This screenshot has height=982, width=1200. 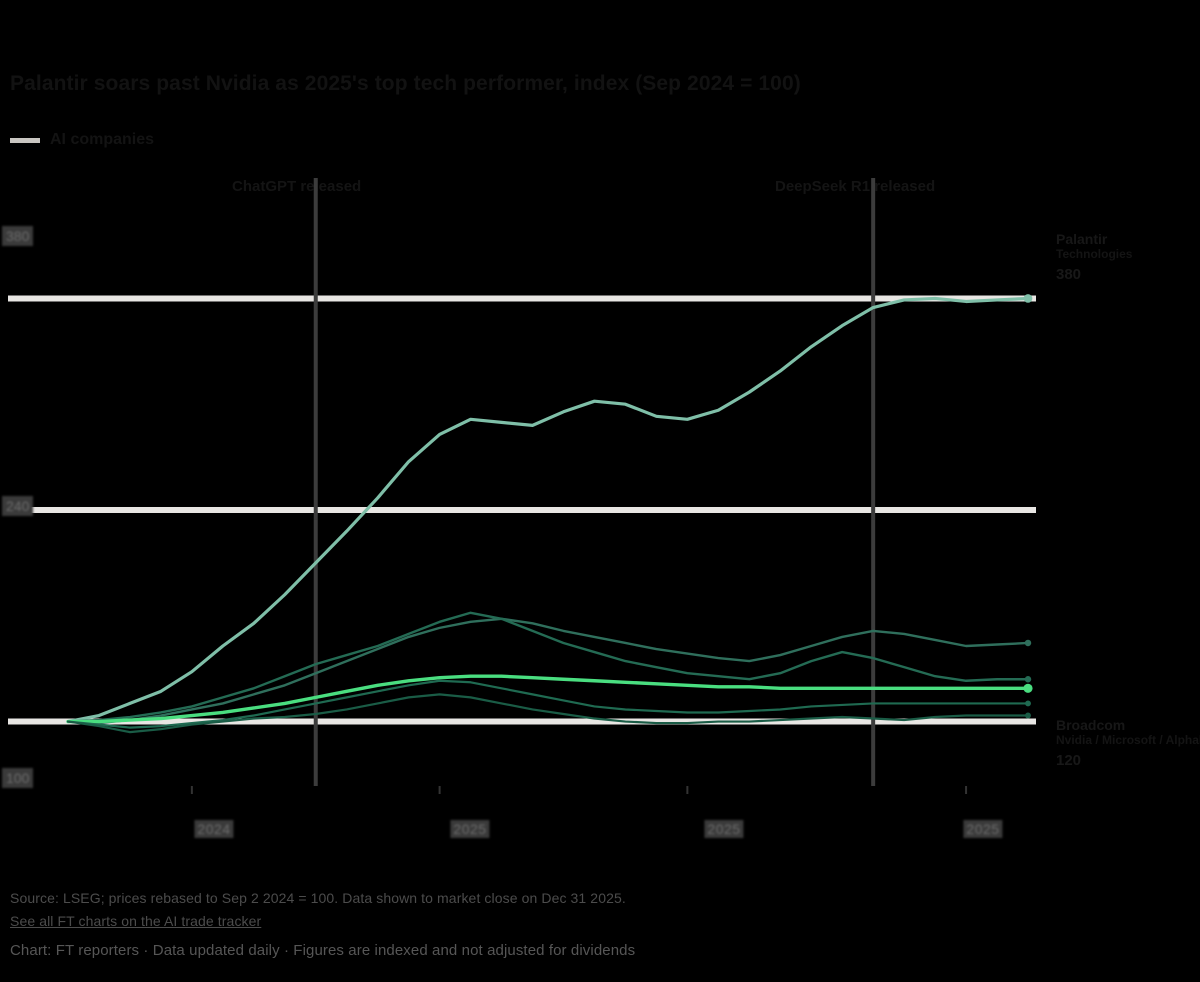 What do you see at coordinates (18, 506) in the screenshot?
I see `y-tick-240: 240` at bounding box center [18, 506].